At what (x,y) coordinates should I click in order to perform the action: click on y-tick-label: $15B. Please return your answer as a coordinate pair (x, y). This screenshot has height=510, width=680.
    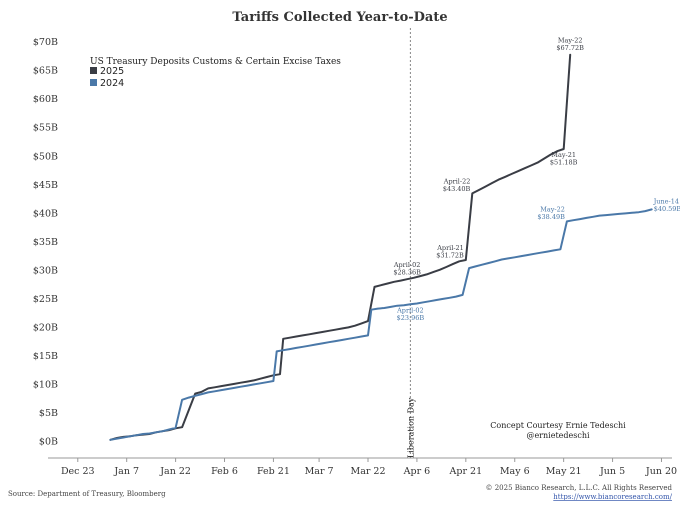
    Looking at the image, I should click on (45, 356).